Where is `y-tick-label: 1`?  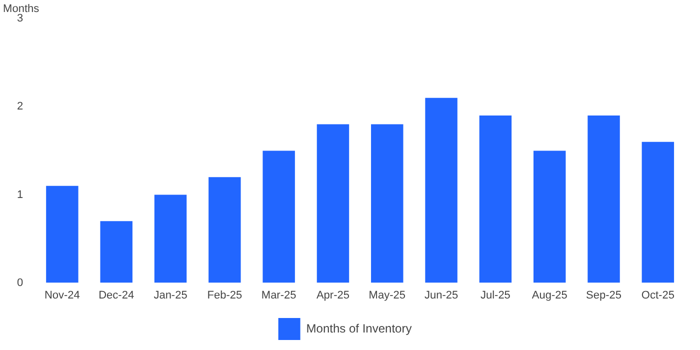 y-tick-label: 1 is located at coordinates (20, 194).